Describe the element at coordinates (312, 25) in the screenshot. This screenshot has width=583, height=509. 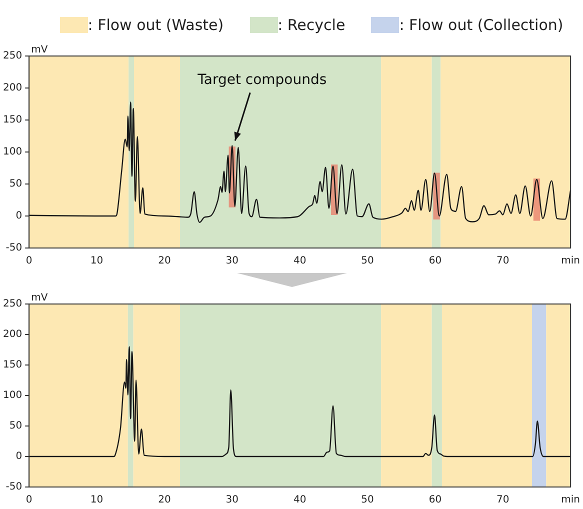
I see `legend-label: : Recycle` at that location.